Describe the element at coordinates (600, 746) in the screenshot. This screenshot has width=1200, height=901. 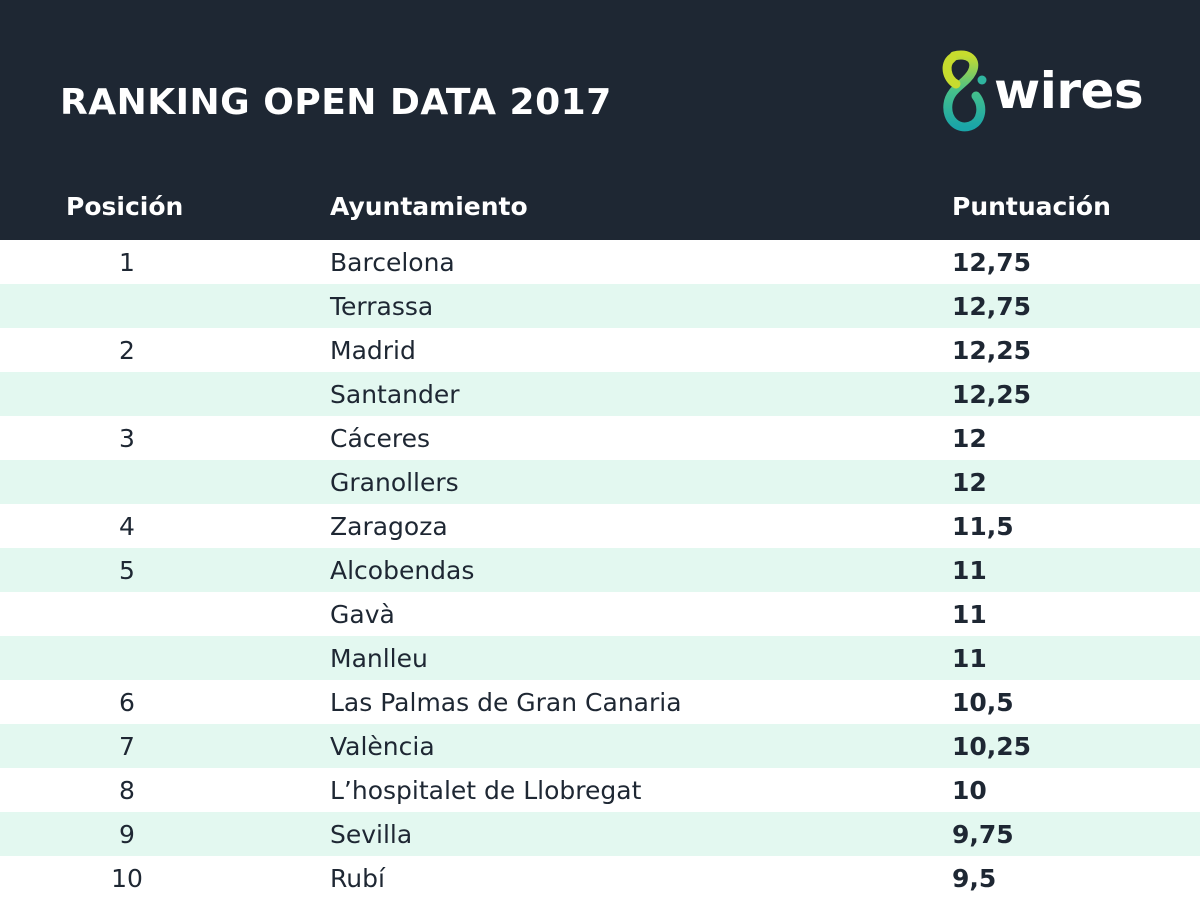
I see `table-row: 7 València 10,25` at that location.